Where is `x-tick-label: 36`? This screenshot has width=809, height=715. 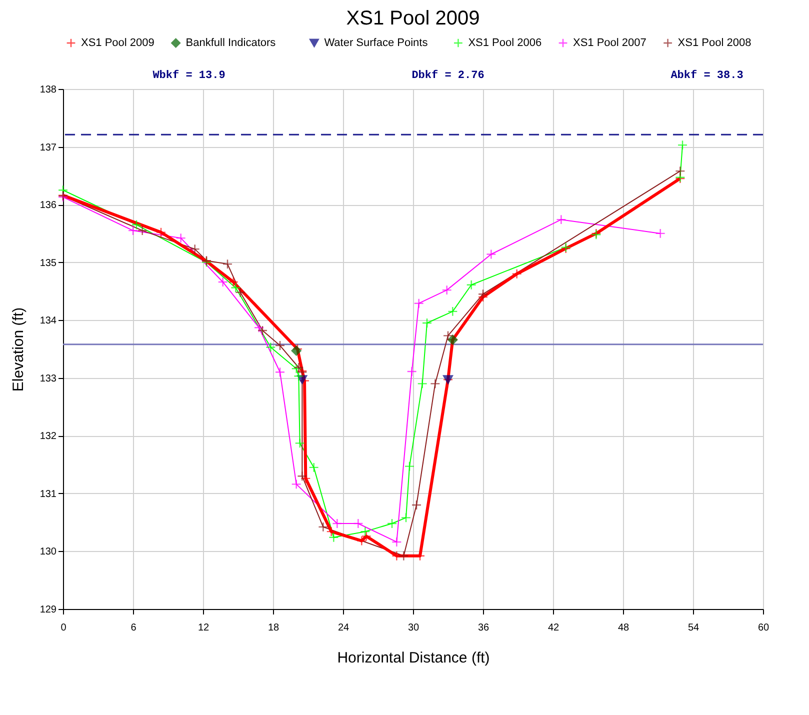 x-tick-label: 36 is located at coordinates (484, 628).